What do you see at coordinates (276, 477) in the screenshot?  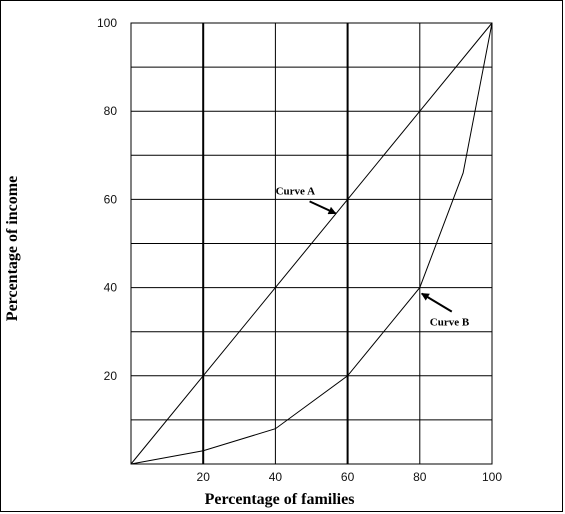 I see `x-tick-label: 40` at bounding box center [276, 477].